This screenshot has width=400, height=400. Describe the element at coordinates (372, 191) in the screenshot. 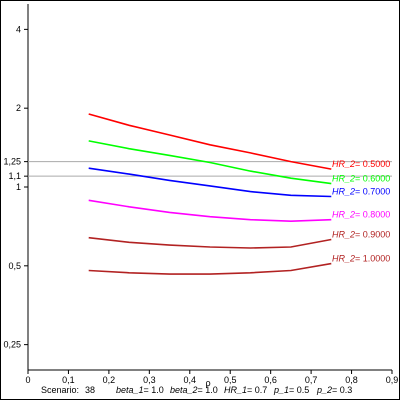

I see `series-value: = 0.7000` at that location.